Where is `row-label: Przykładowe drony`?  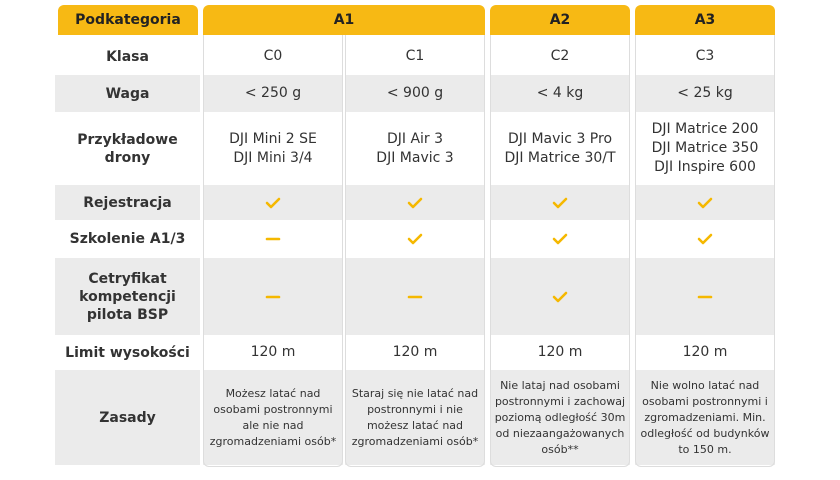 row-label: Przykładowe drony is located at coordinates (127, 148).